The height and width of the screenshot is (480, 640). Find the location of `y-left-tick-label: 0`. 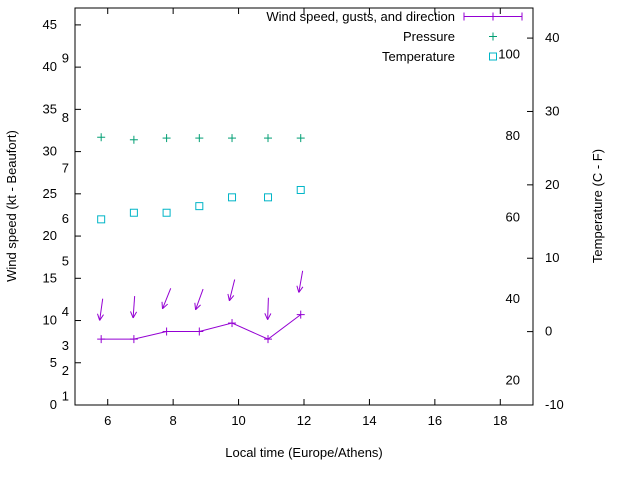

y-left-tick-label: 0 is located at coordinates (53, 404).